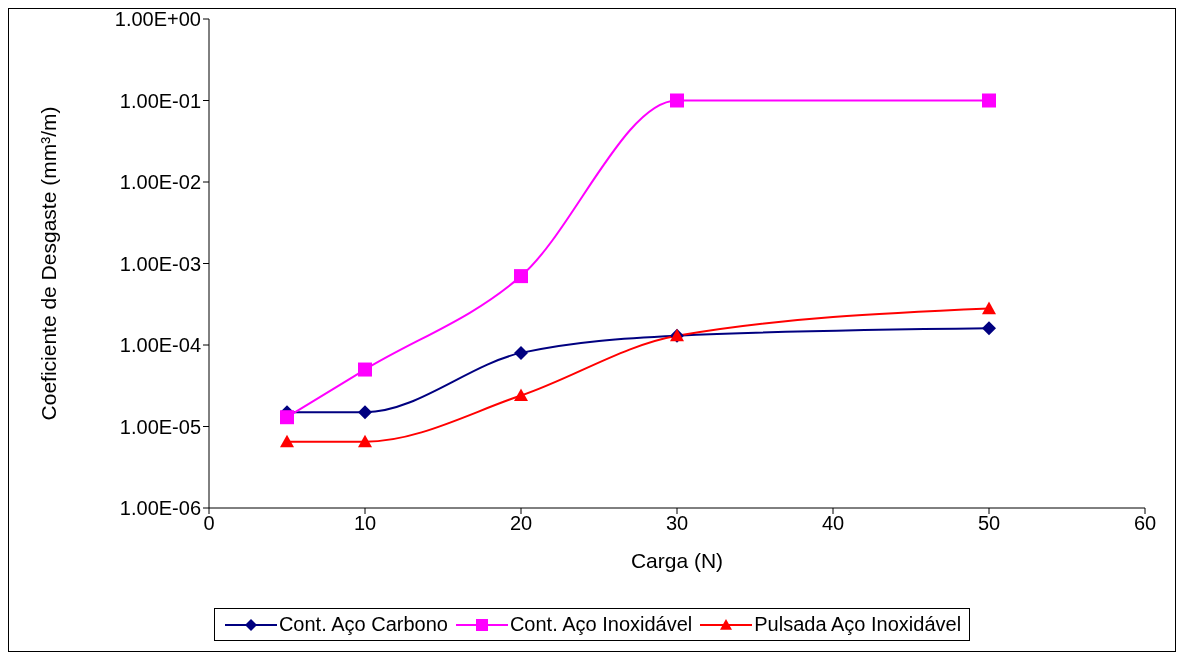 The image size is (1184, 660). What do you see at coordinates (160, 345) in the screenshot?
I see `y-tick-label: 1.00E-04` at bounding box center [160, 345].